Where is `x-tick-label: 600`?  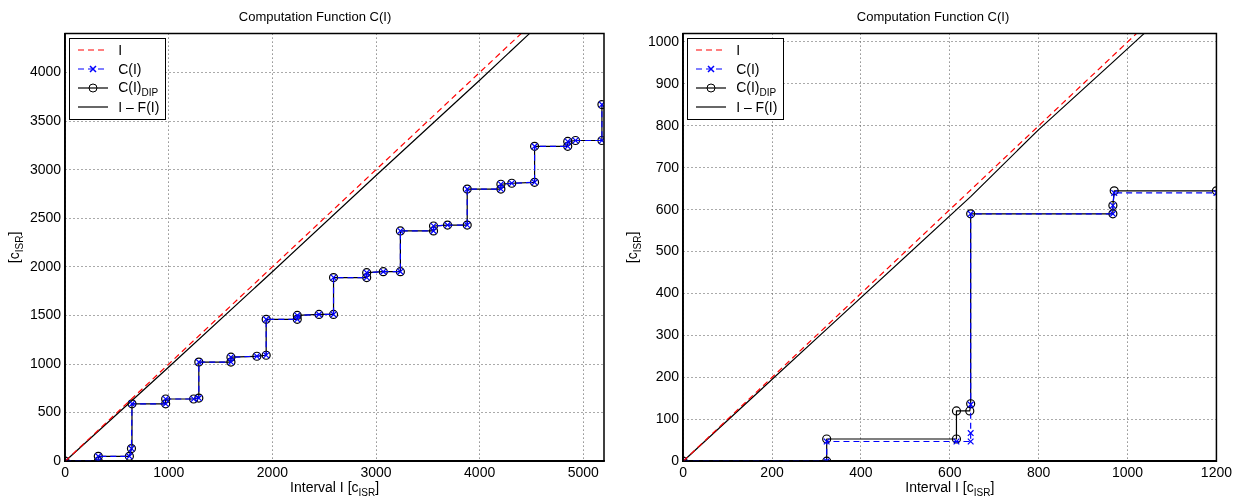 x-tick-label: 600 is located at coordinates (950, 472).